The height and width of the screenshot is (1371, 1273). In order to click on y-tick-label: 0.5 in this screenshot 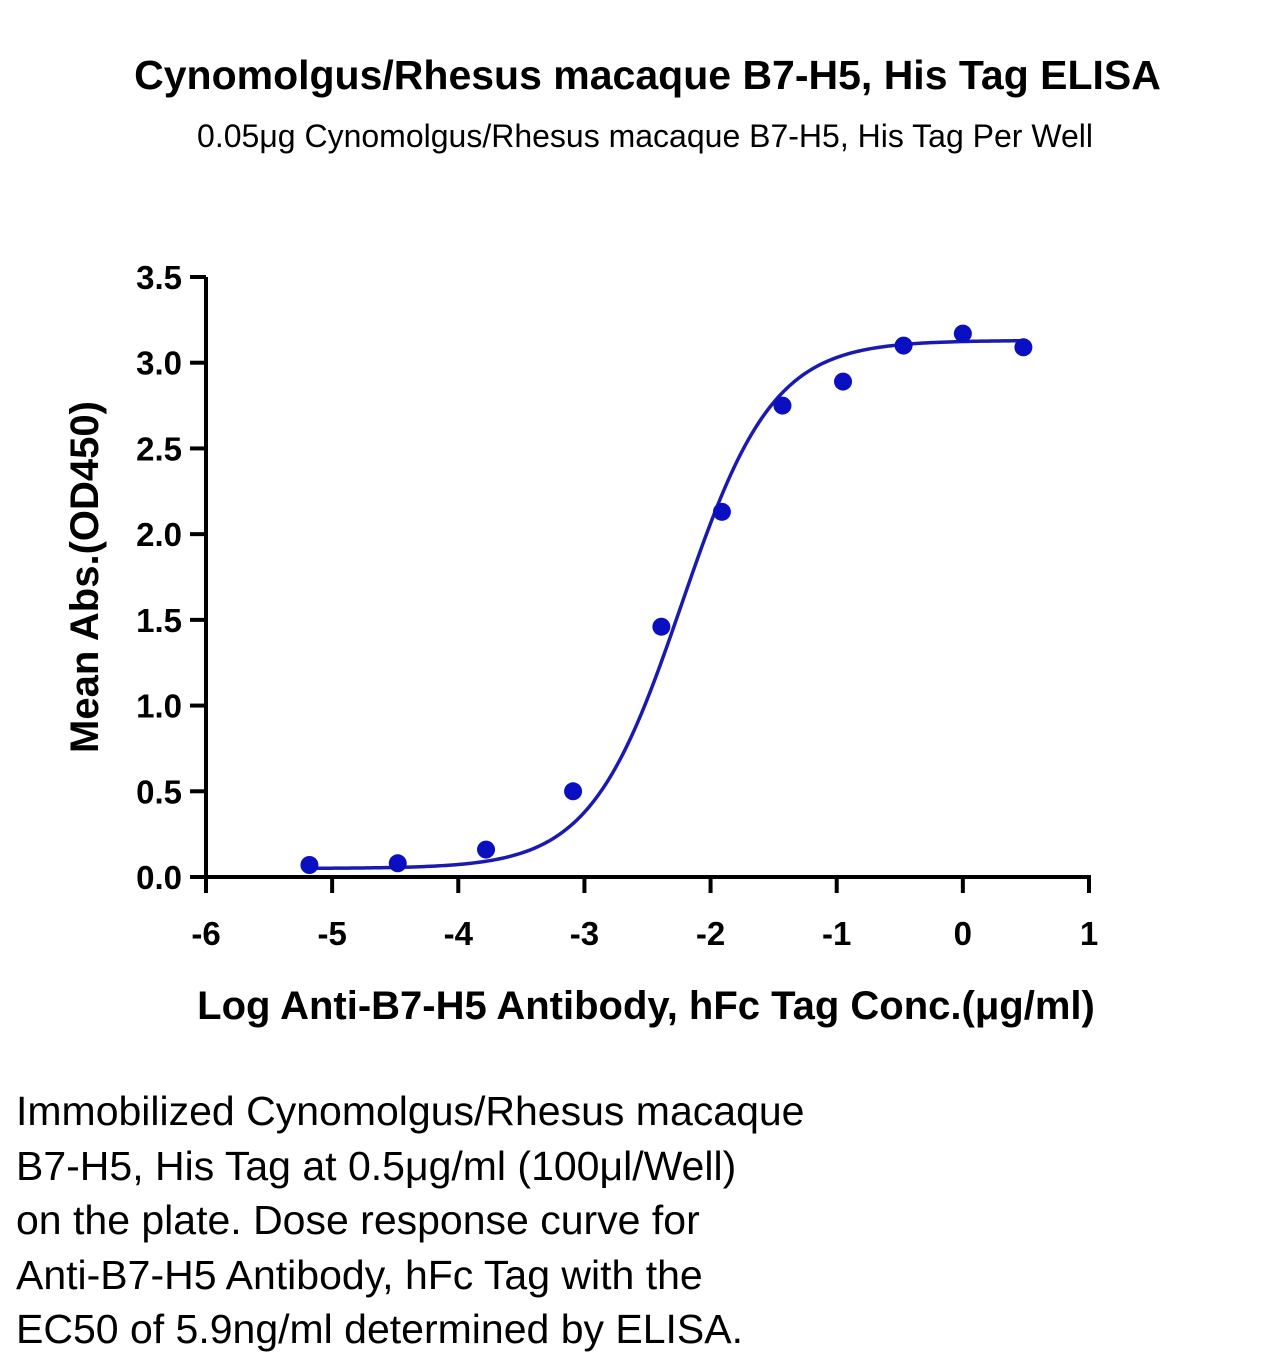, I will do `click(159, 791)`.